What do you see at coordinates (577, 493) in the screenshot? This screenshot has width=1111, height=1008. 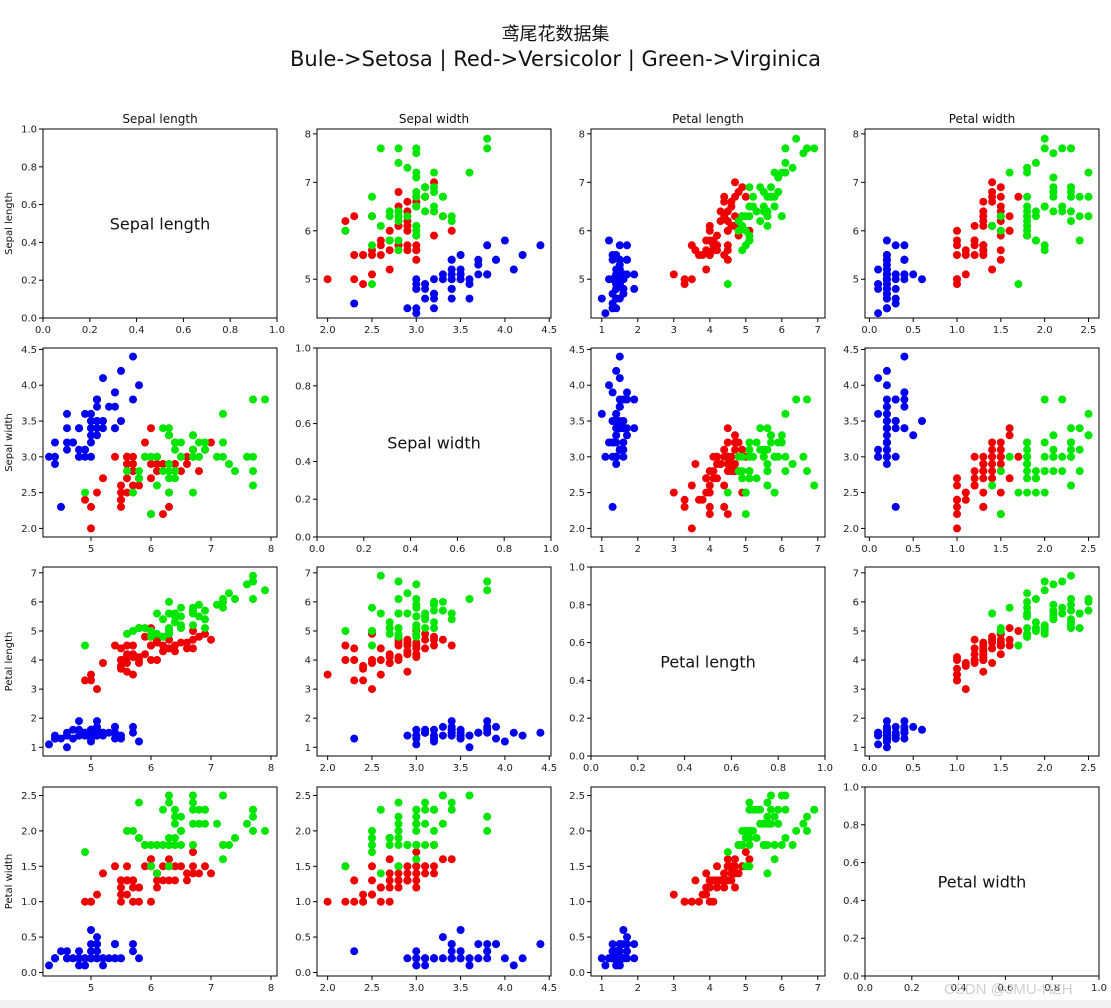 I see `y-tick-label: 2.5` at bounding box center [577, 493].